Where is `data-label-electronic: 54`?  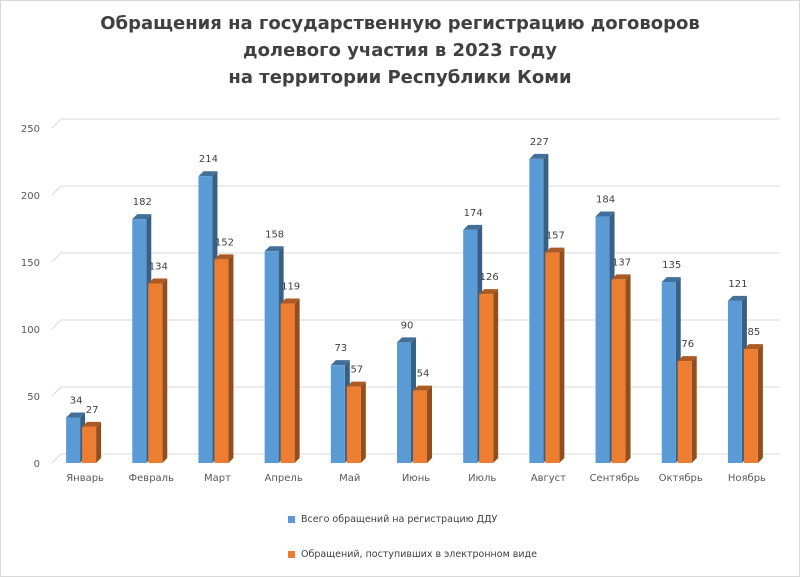 data-label-electronic: 54 is located at coordinates (423, 374).